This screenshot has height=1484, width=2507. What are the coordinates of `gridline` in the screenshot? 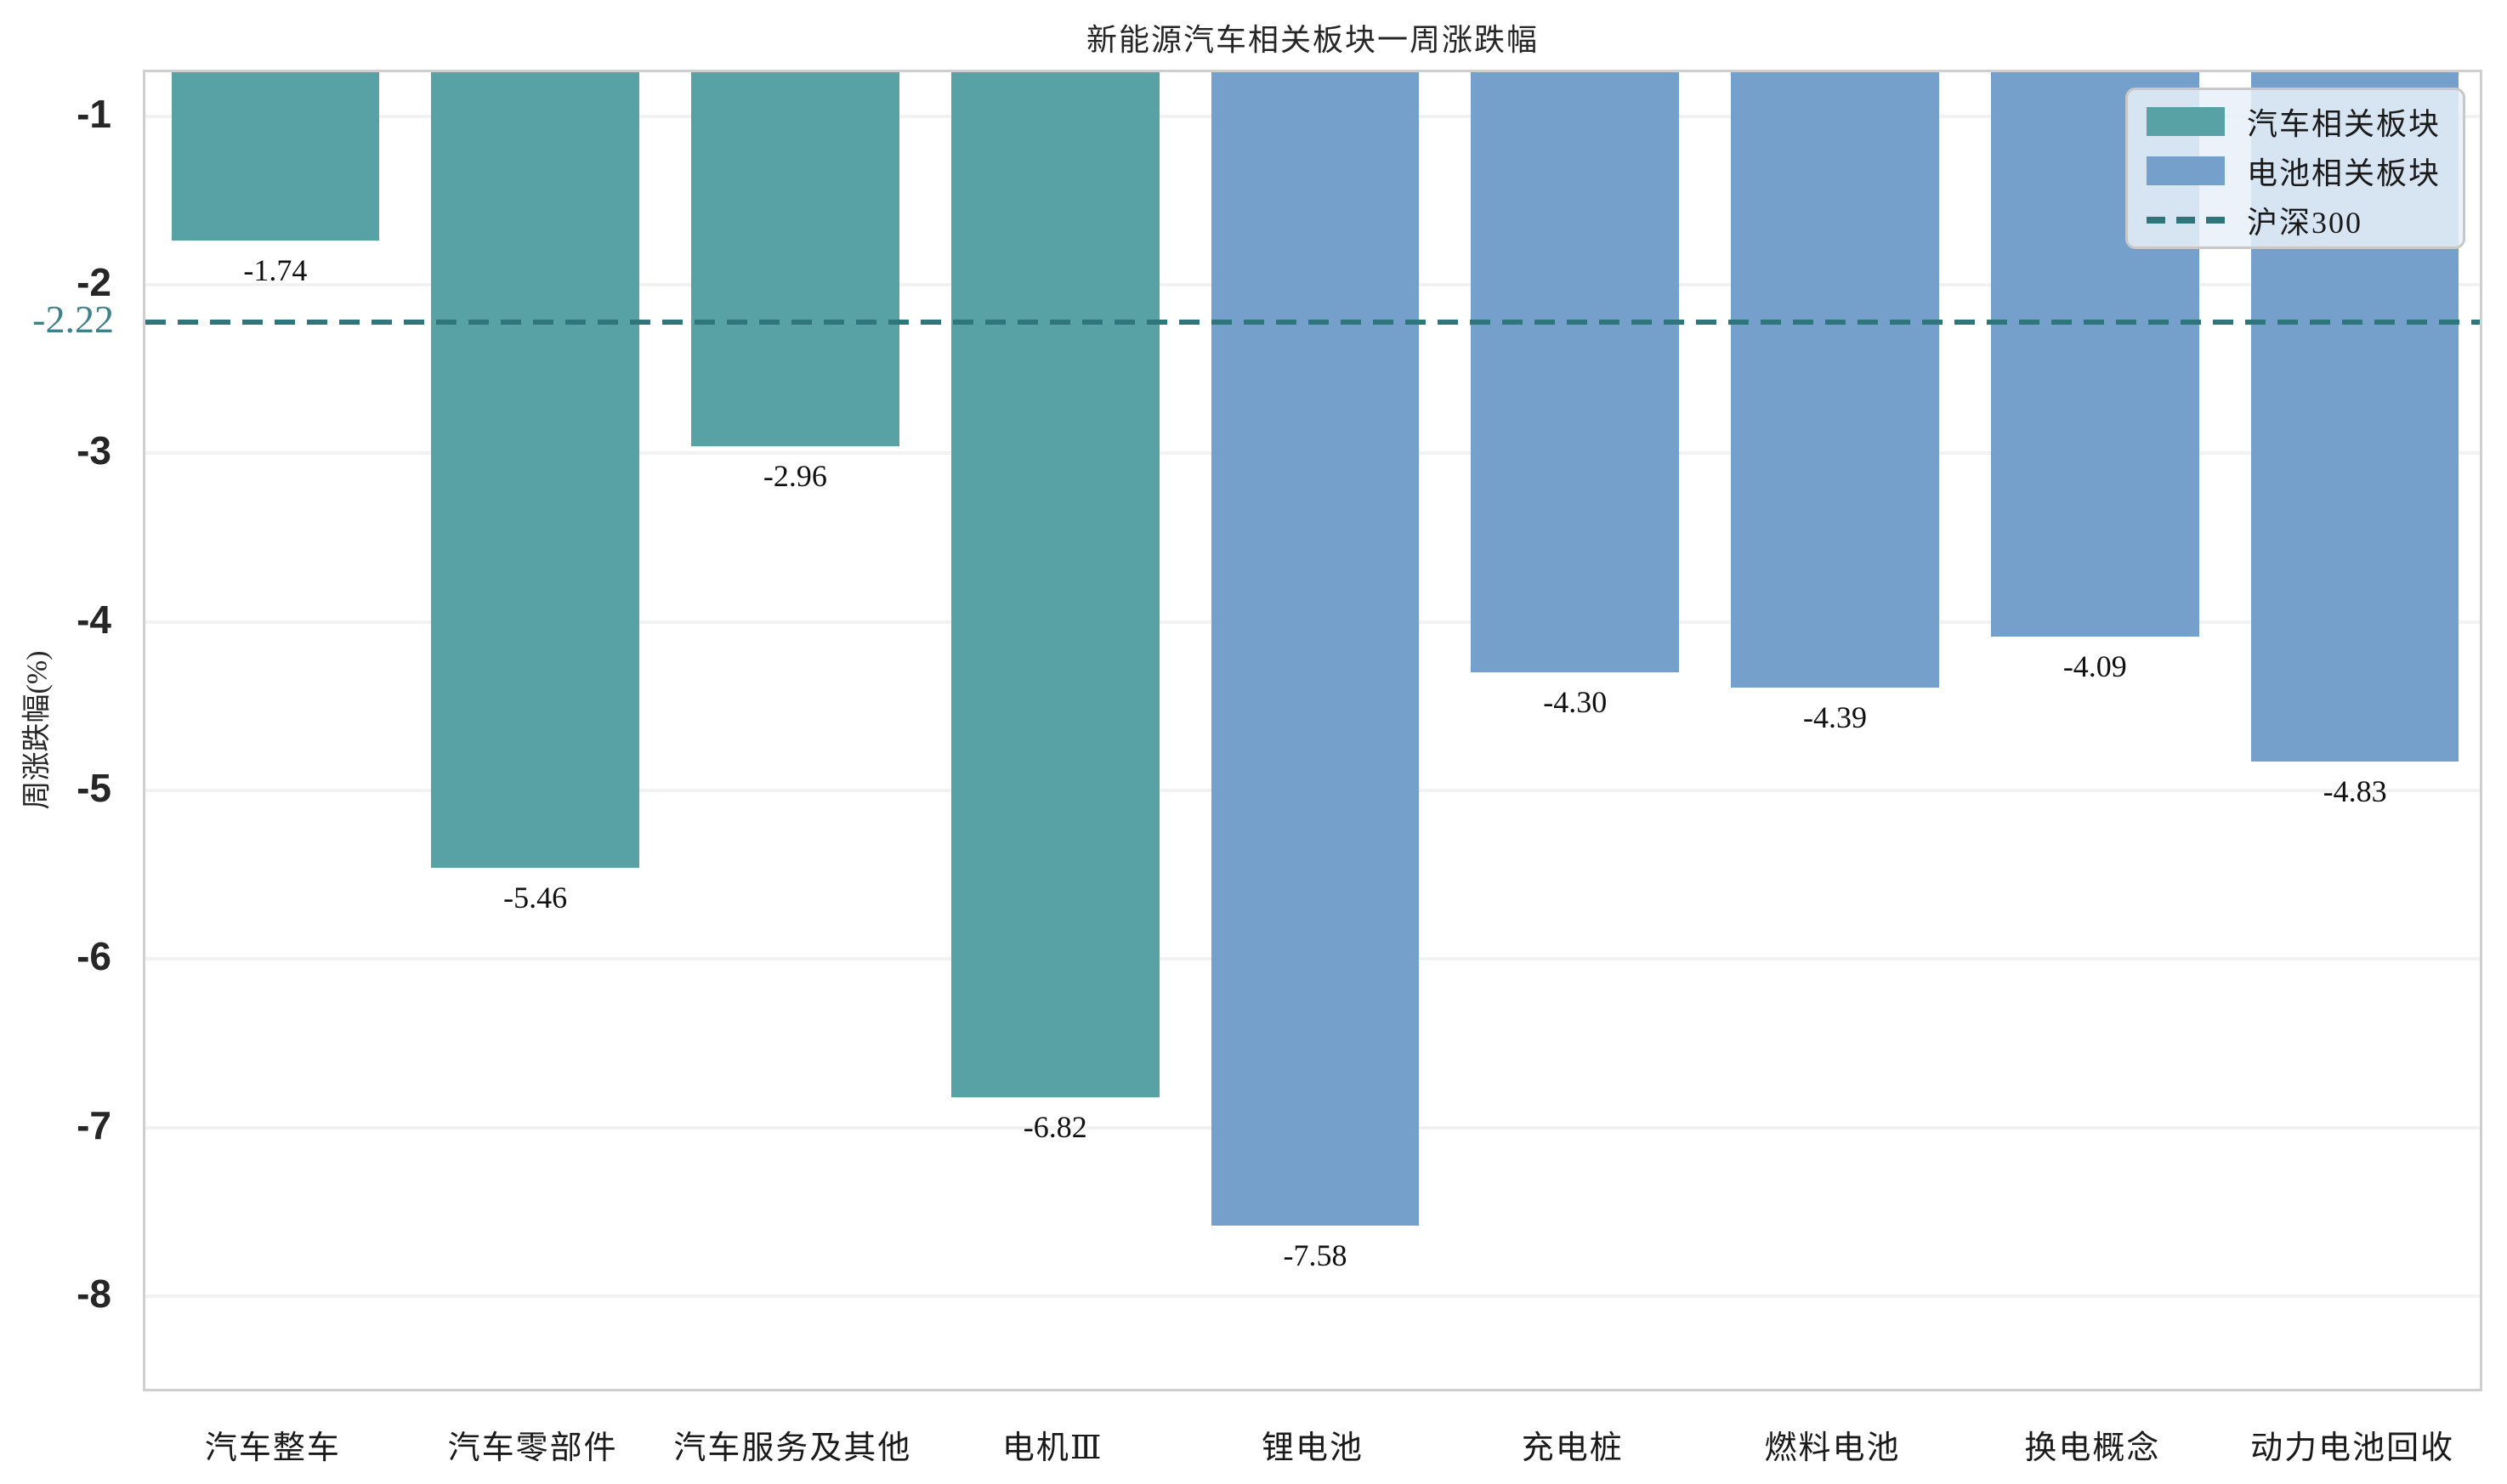 It's located at (1313, 1296).